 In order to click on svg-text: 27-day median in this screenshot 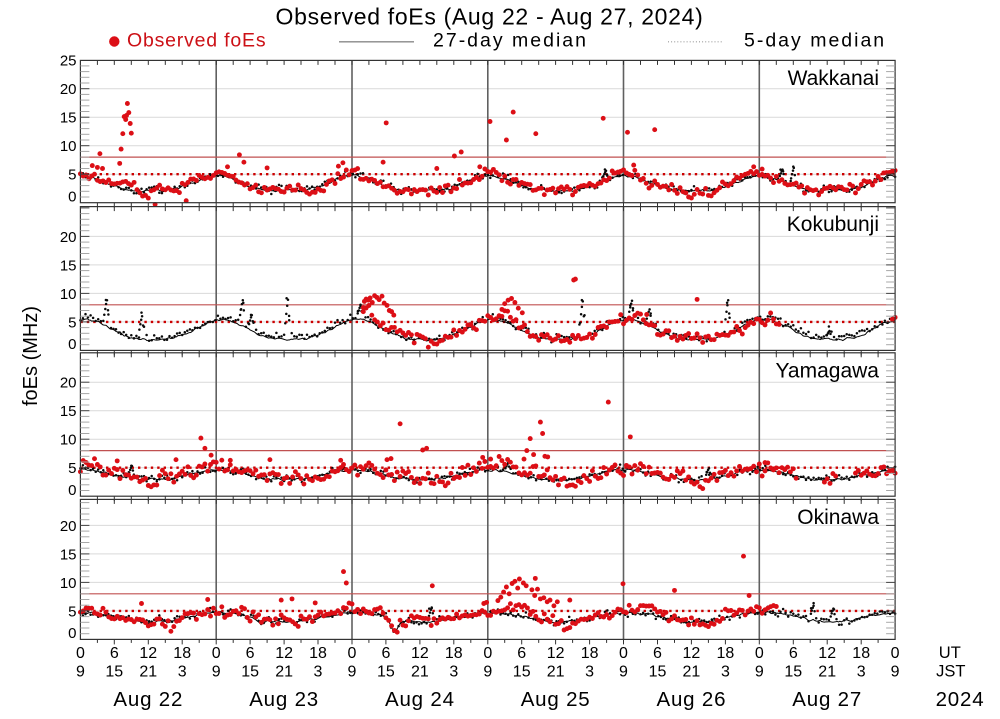, I will do `click(510, 41)`.